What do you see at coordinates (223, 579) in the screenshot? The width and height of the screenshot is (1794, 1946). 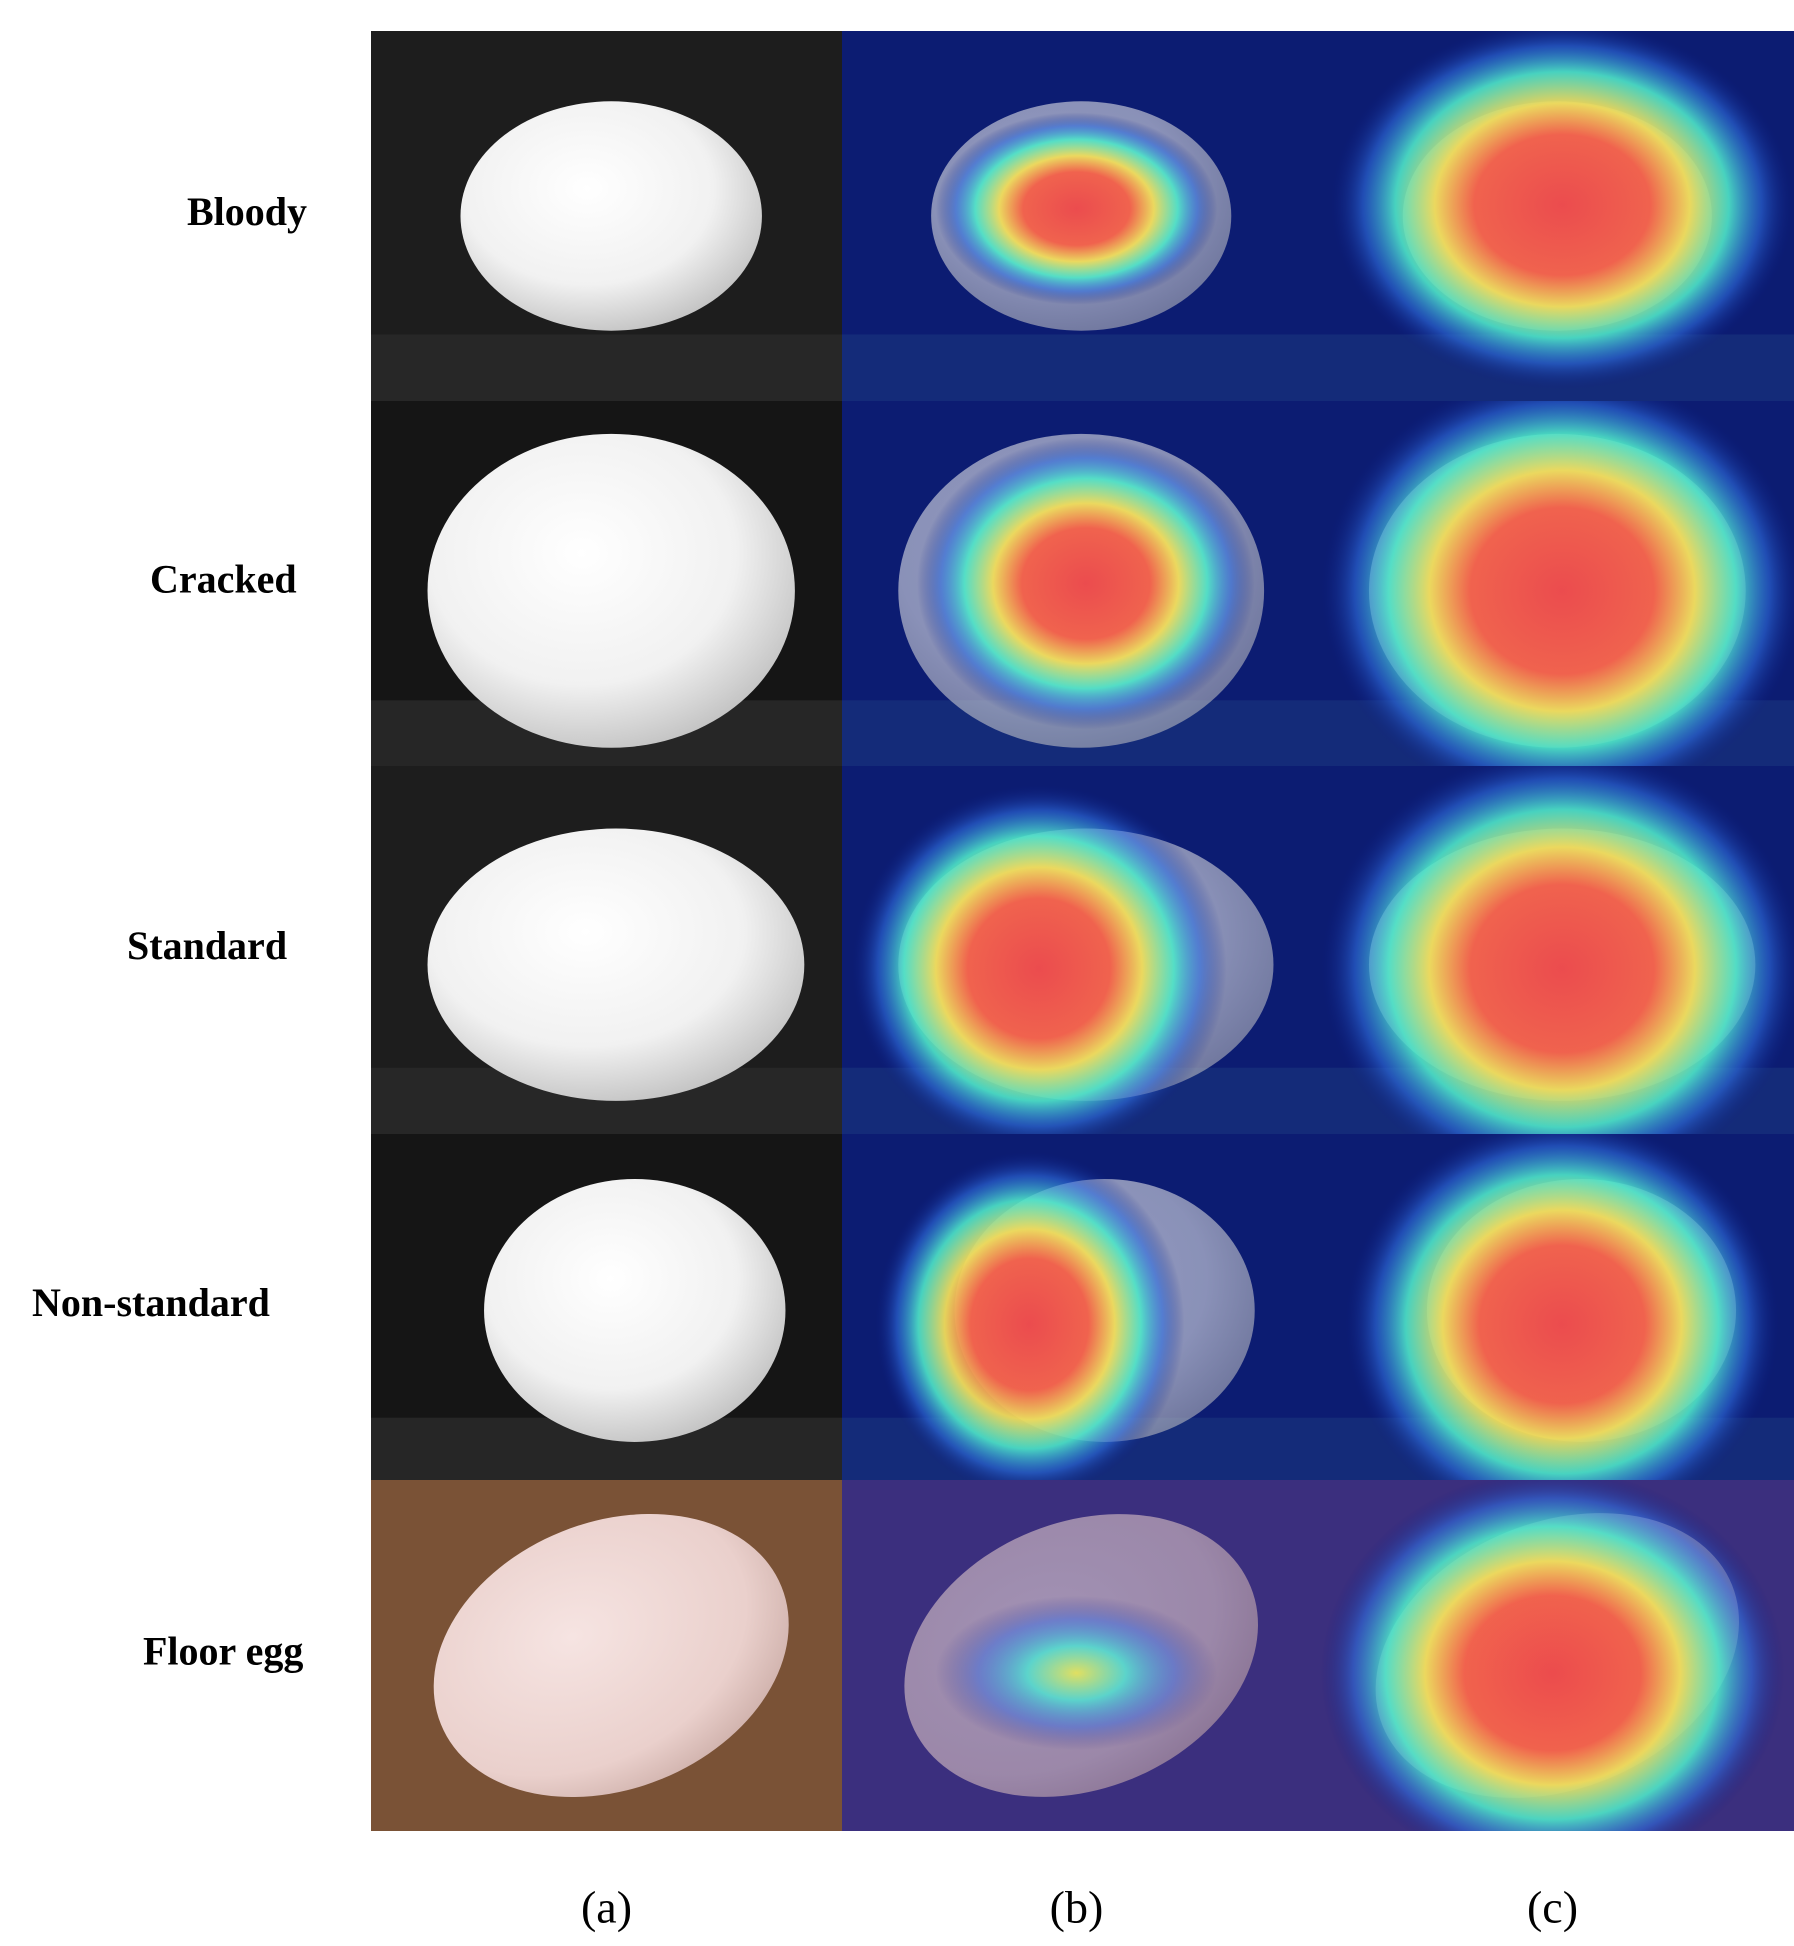 I see `row-label: Cracked` at bounding box center [223, 579].